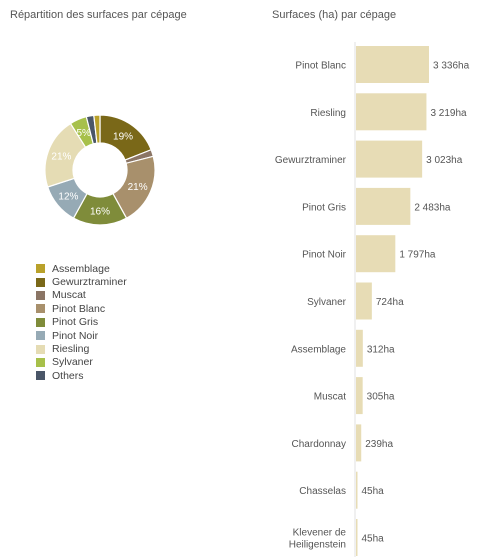 The width and height of the screenshot is (480, 557). I want to click on pie-slice-label: 12%, so click(68, 197).